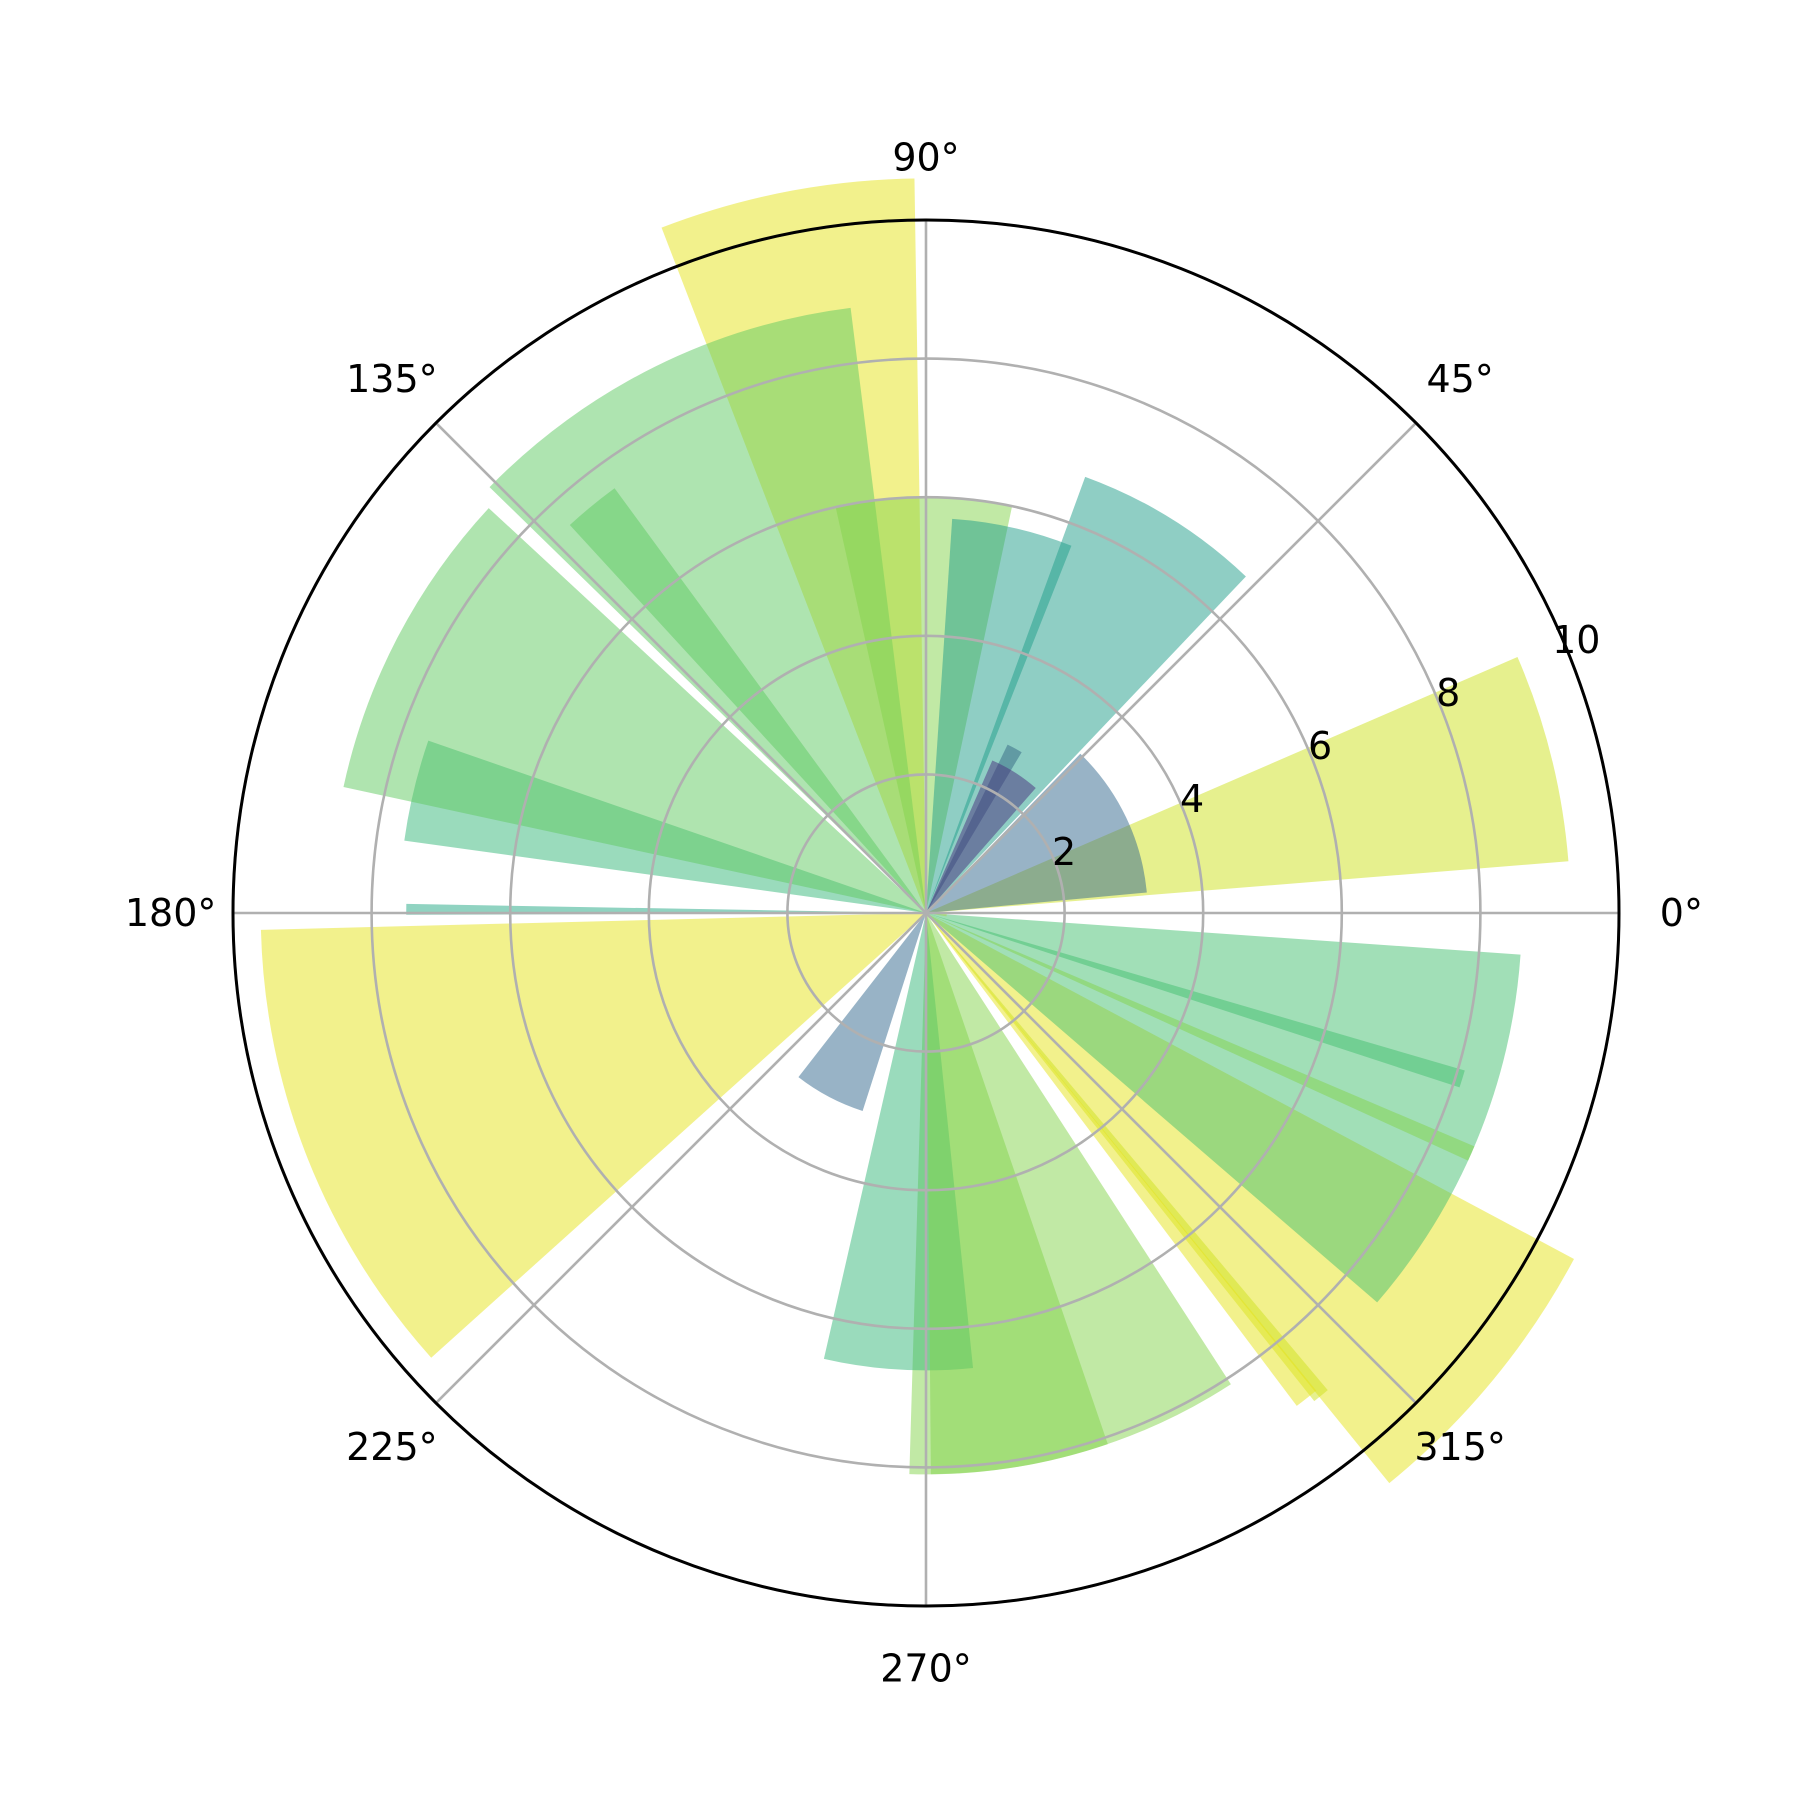 The width and height of the screenshot is (1800, 1804). What do you see at coordinates (1320, 746) in the screenshot?
I see `r-tick-label-2: 6` at bounding box center [1320, 746].